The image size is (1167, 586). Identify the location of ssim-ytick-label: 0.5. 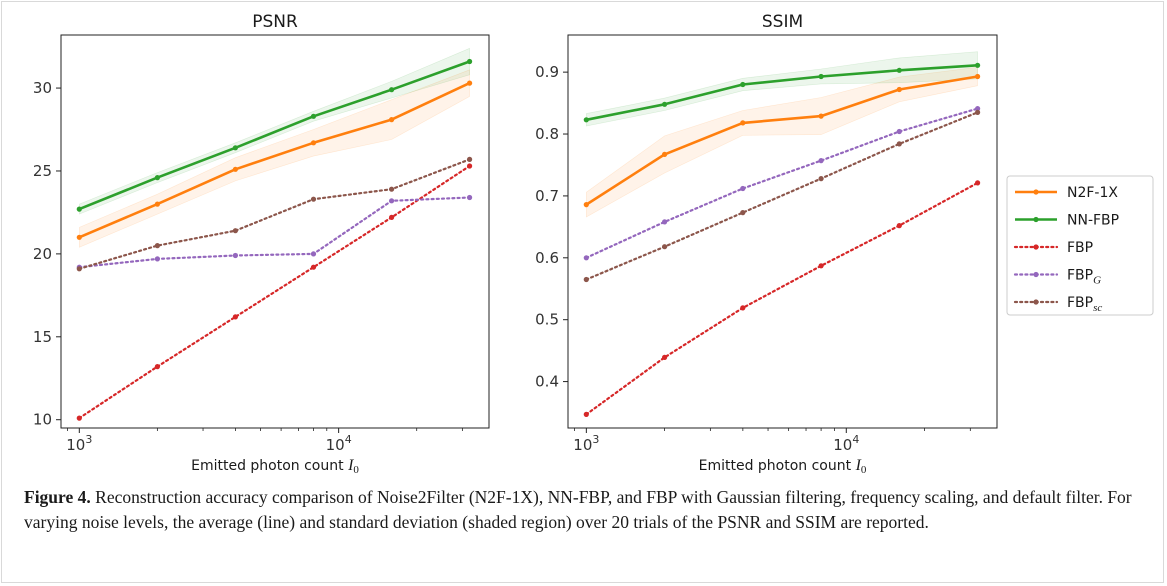
(547, 320).